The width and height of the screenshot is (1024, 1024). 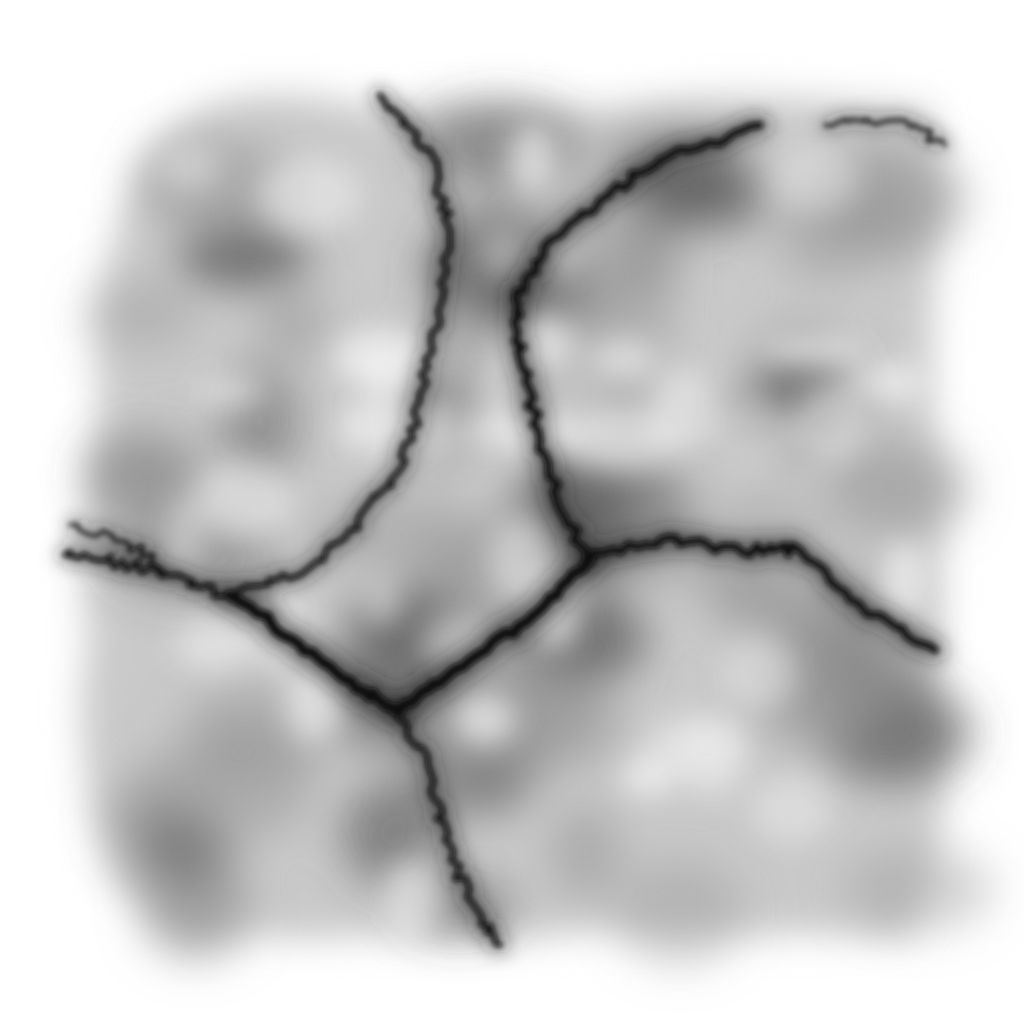 I want to click on crack-top-left, so click(x=340, y=345).